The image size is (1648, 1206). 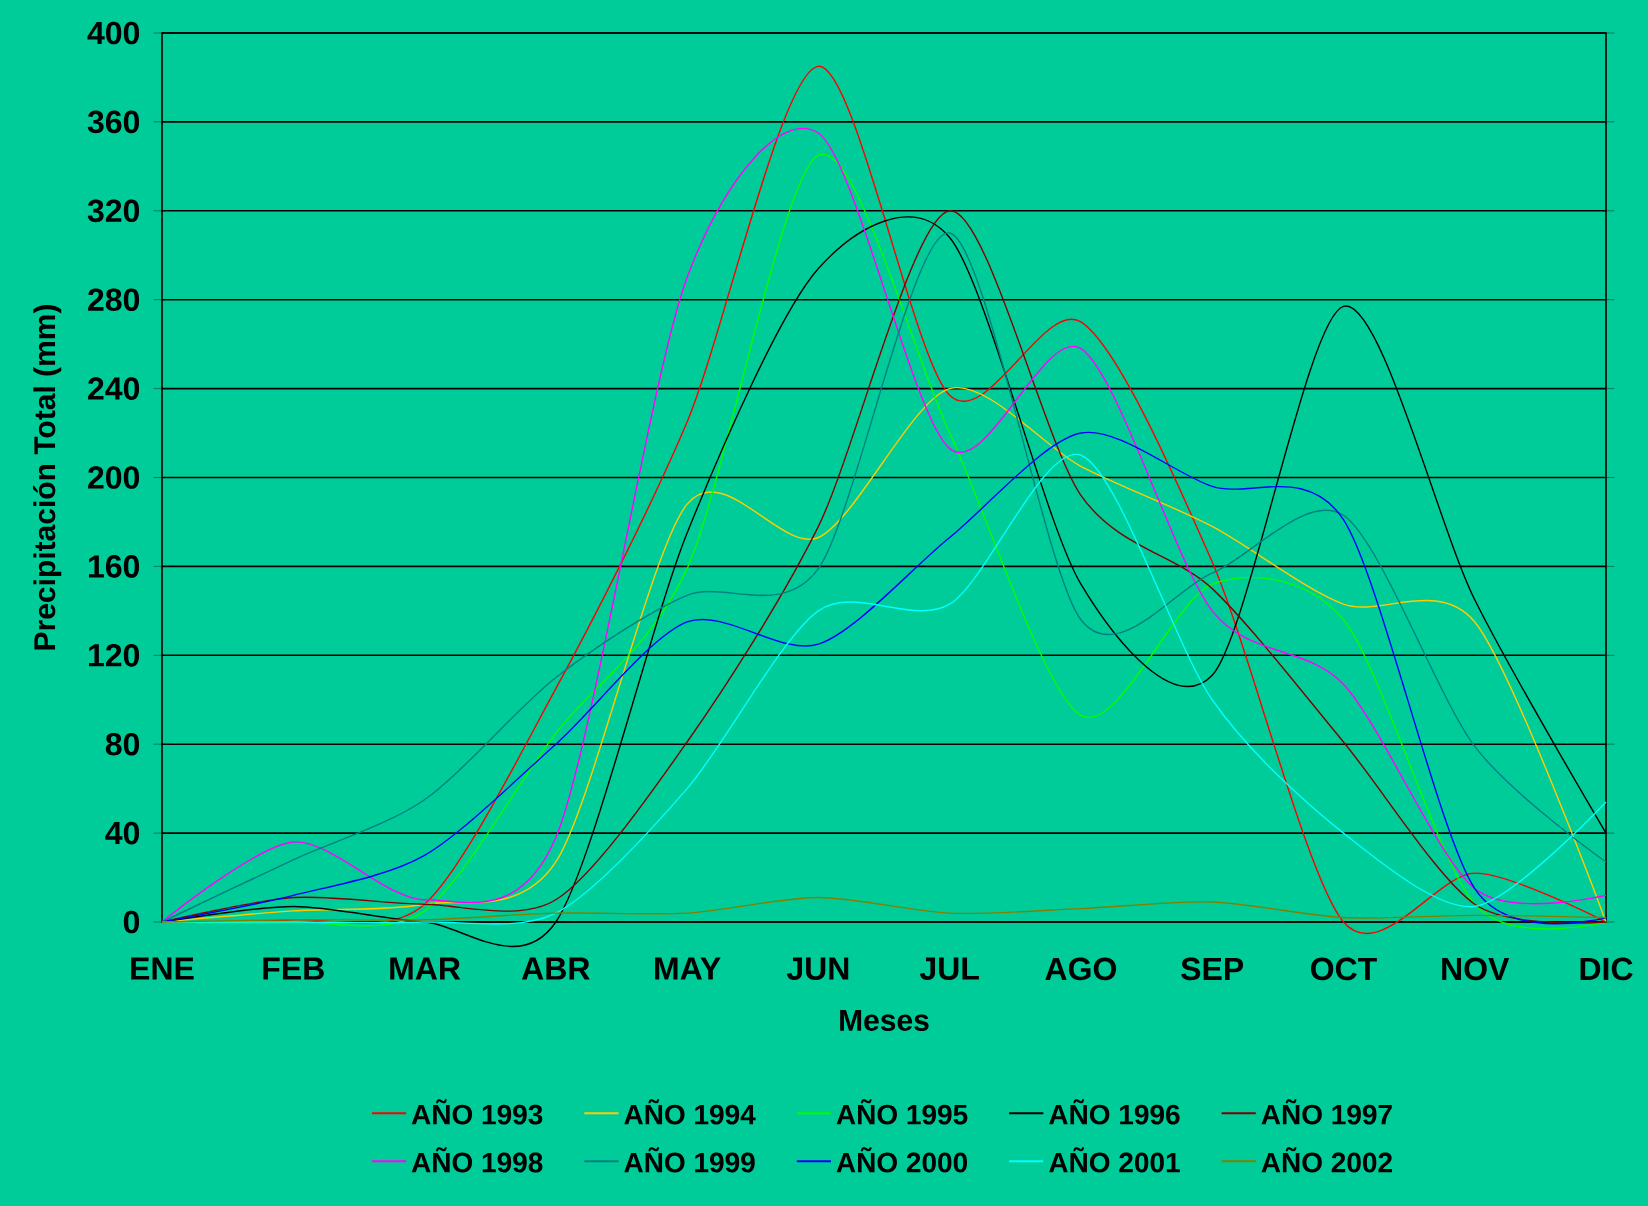 What do you see at coordinates (690, 1112) in the screenshot?
I see `legend-label: AÑO 1994` at bounding box center [690, 1112].